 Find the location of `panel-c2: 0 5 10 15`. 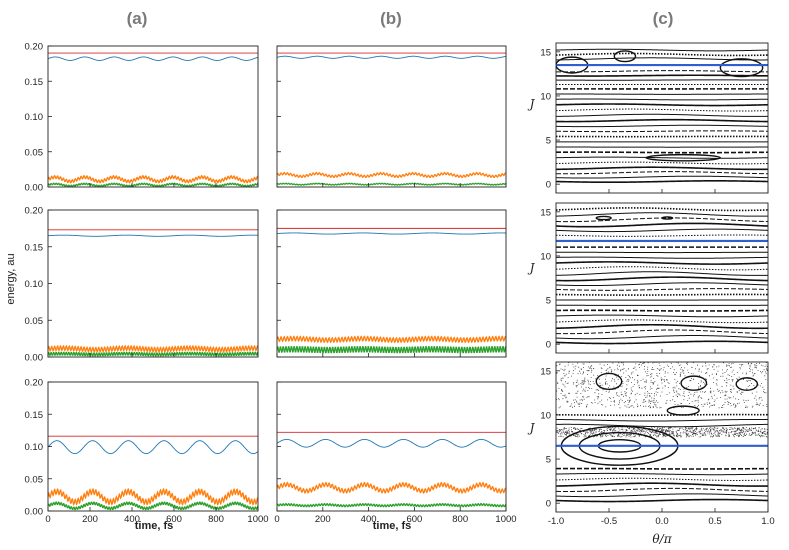

panel-c2: 0 5 10 15 is located at coordinates (654, 278).